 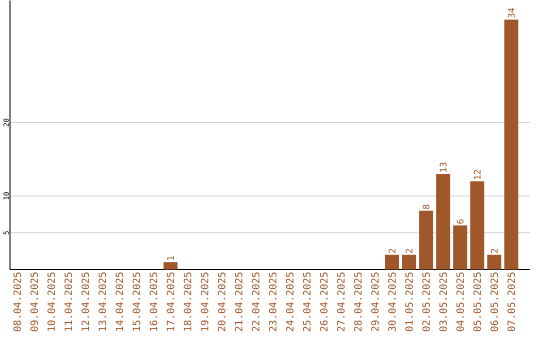 I want to click on x-tick-label: 04.05.2025, so click(x=460, y=301).